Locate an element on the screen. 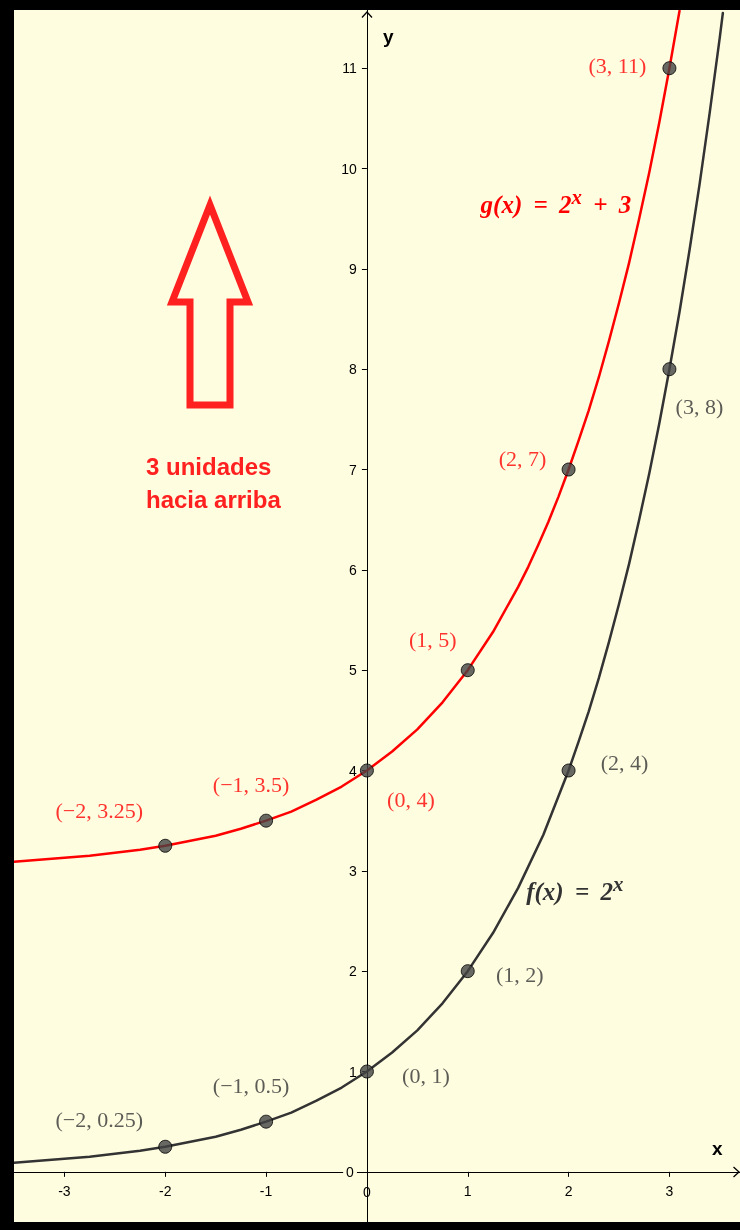  x-tick-label: 2 is located at coordinates (568, 1190).